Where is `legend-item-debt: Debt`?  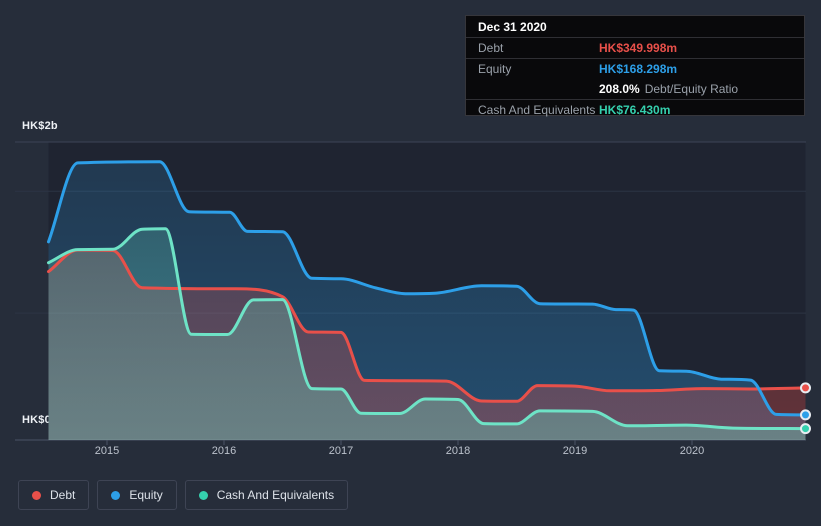 legend-item-debt: Debt is located at coordinates (54, 495).